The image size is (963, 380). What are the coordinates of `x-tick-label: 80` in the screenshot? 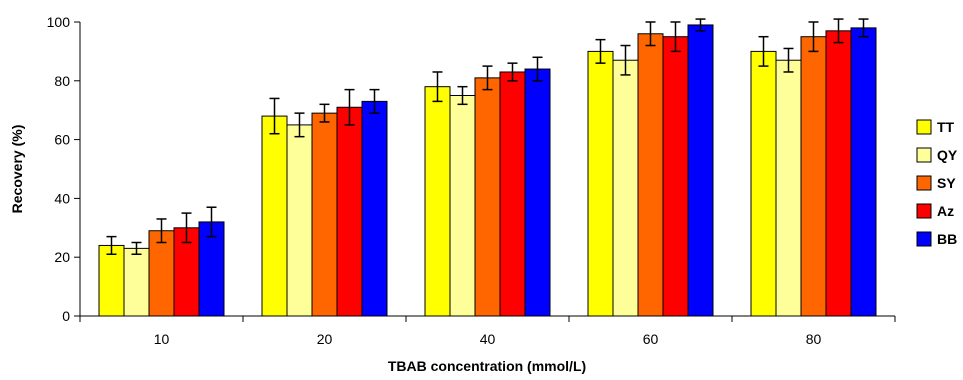 It's located at (814, 339).